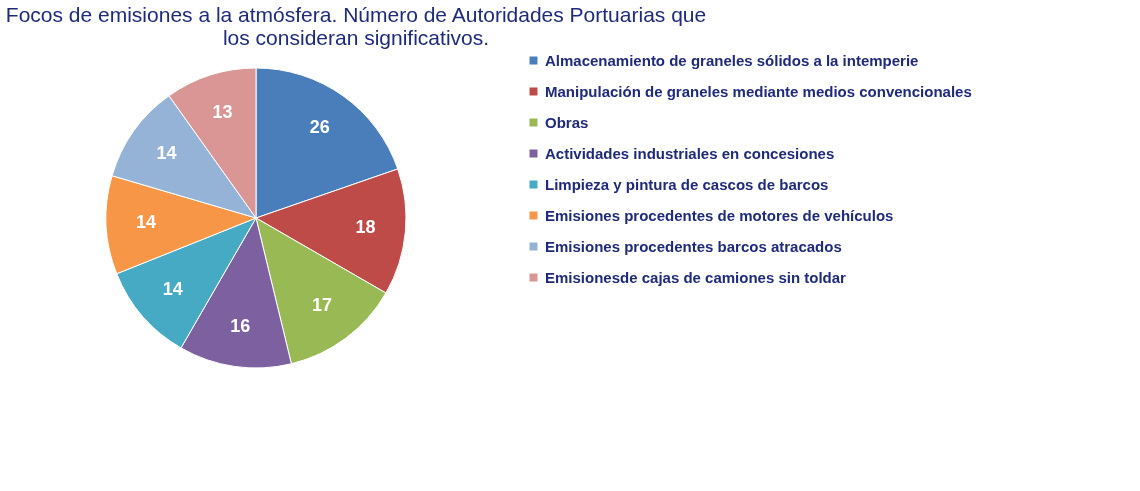 This screenshot has height=491, width=1140. Describe the element at coordinates (719, 215) in the screenshot. I see `legend-label: Emisiones procedentes de motores de vehículos` at that location.